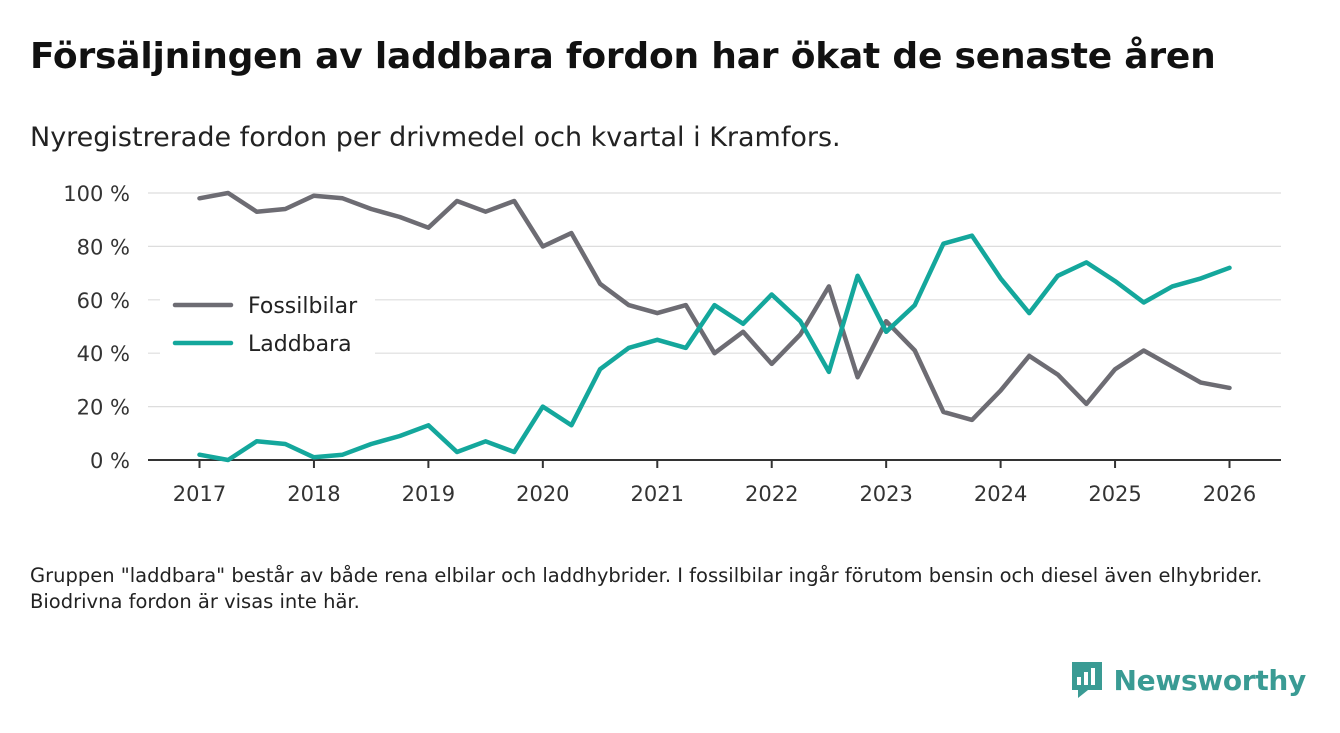  What do you see at coordinates (103, 301) in the screenshot?
I see `y-tick-label: 60 %` at bounding box center [103, 301].